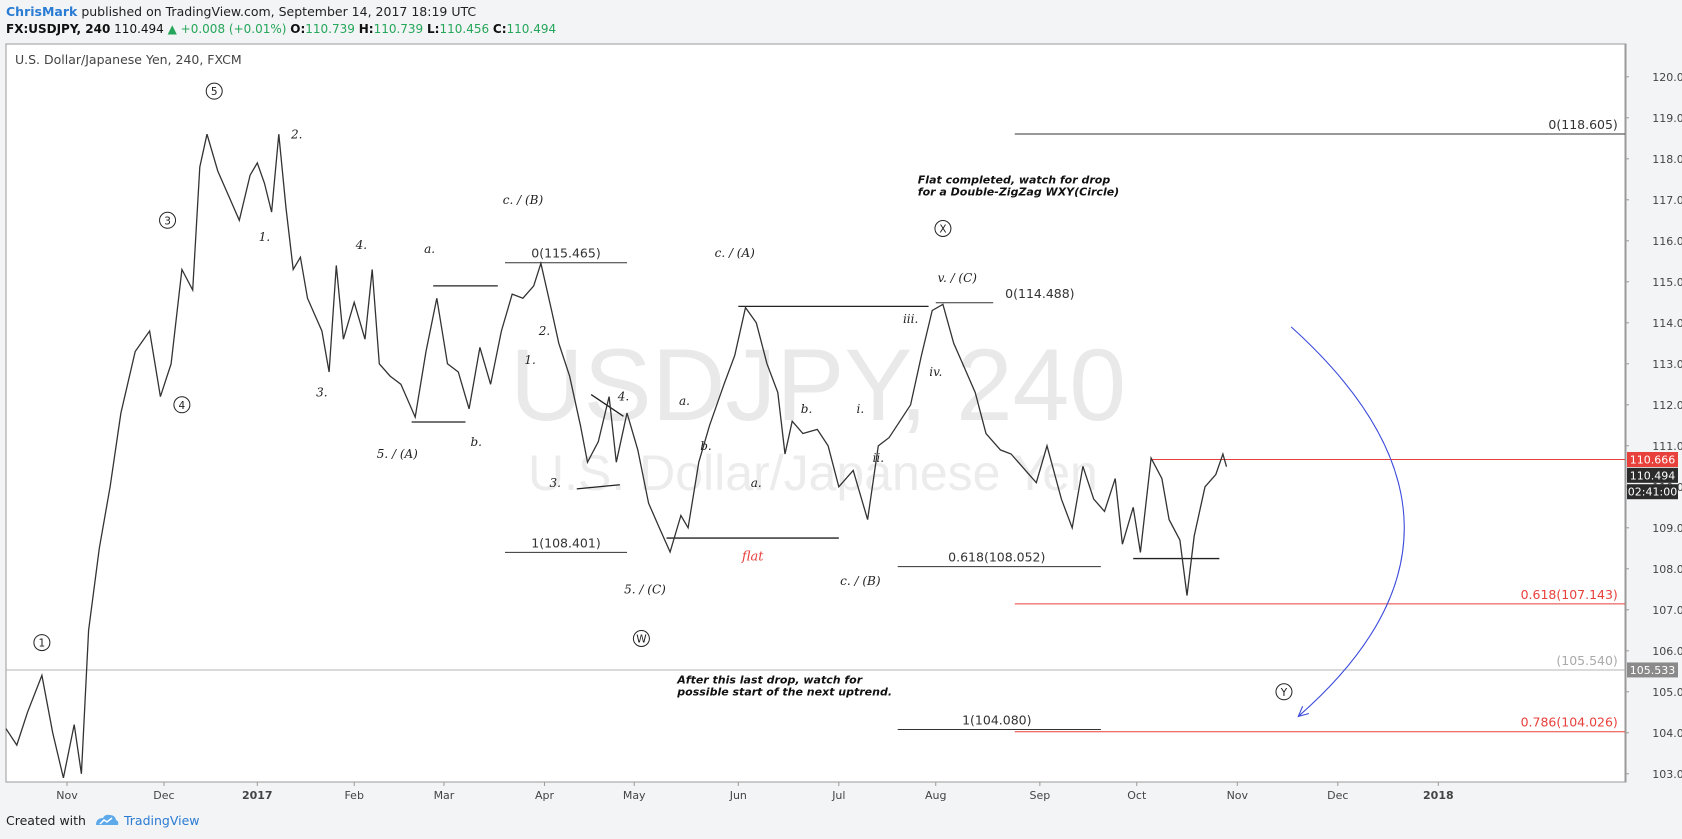  I want to click on wave-circle-label: 4, so click(182, 406).